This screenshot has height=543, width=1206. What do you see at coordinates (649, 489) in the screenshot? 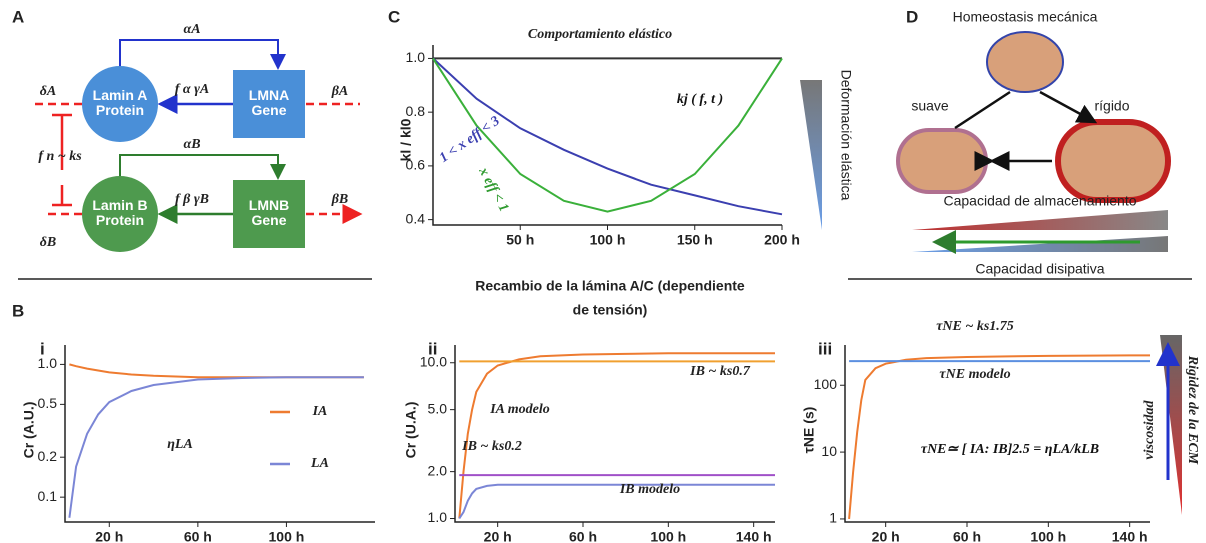
I see `series-label: IB modelo` at bounding box center [649, 489].